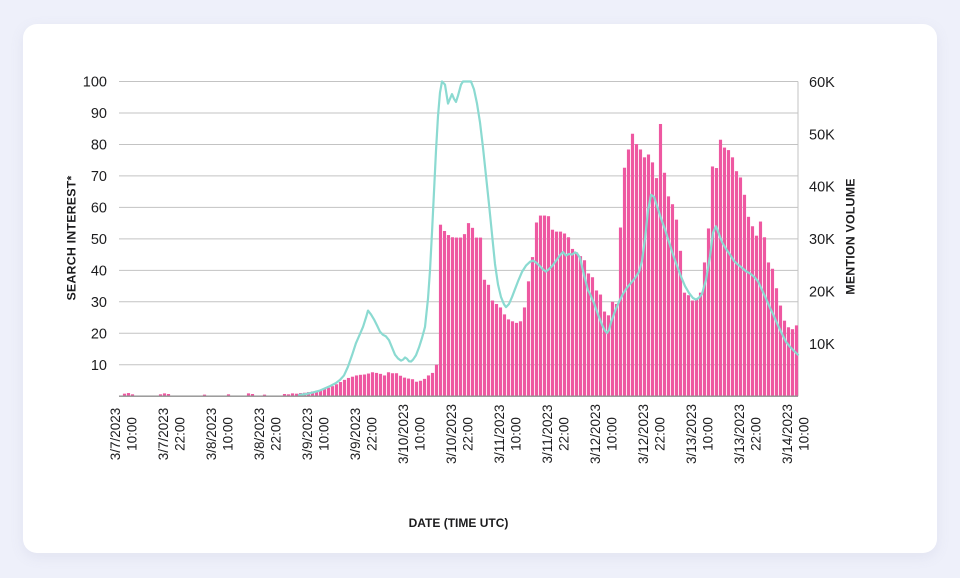 This screenshot has height=578, width=960. What do you see at coordinates (99, 146) in the screenshot?
I see `svg-text: 80` at bounding box center [99, 146].